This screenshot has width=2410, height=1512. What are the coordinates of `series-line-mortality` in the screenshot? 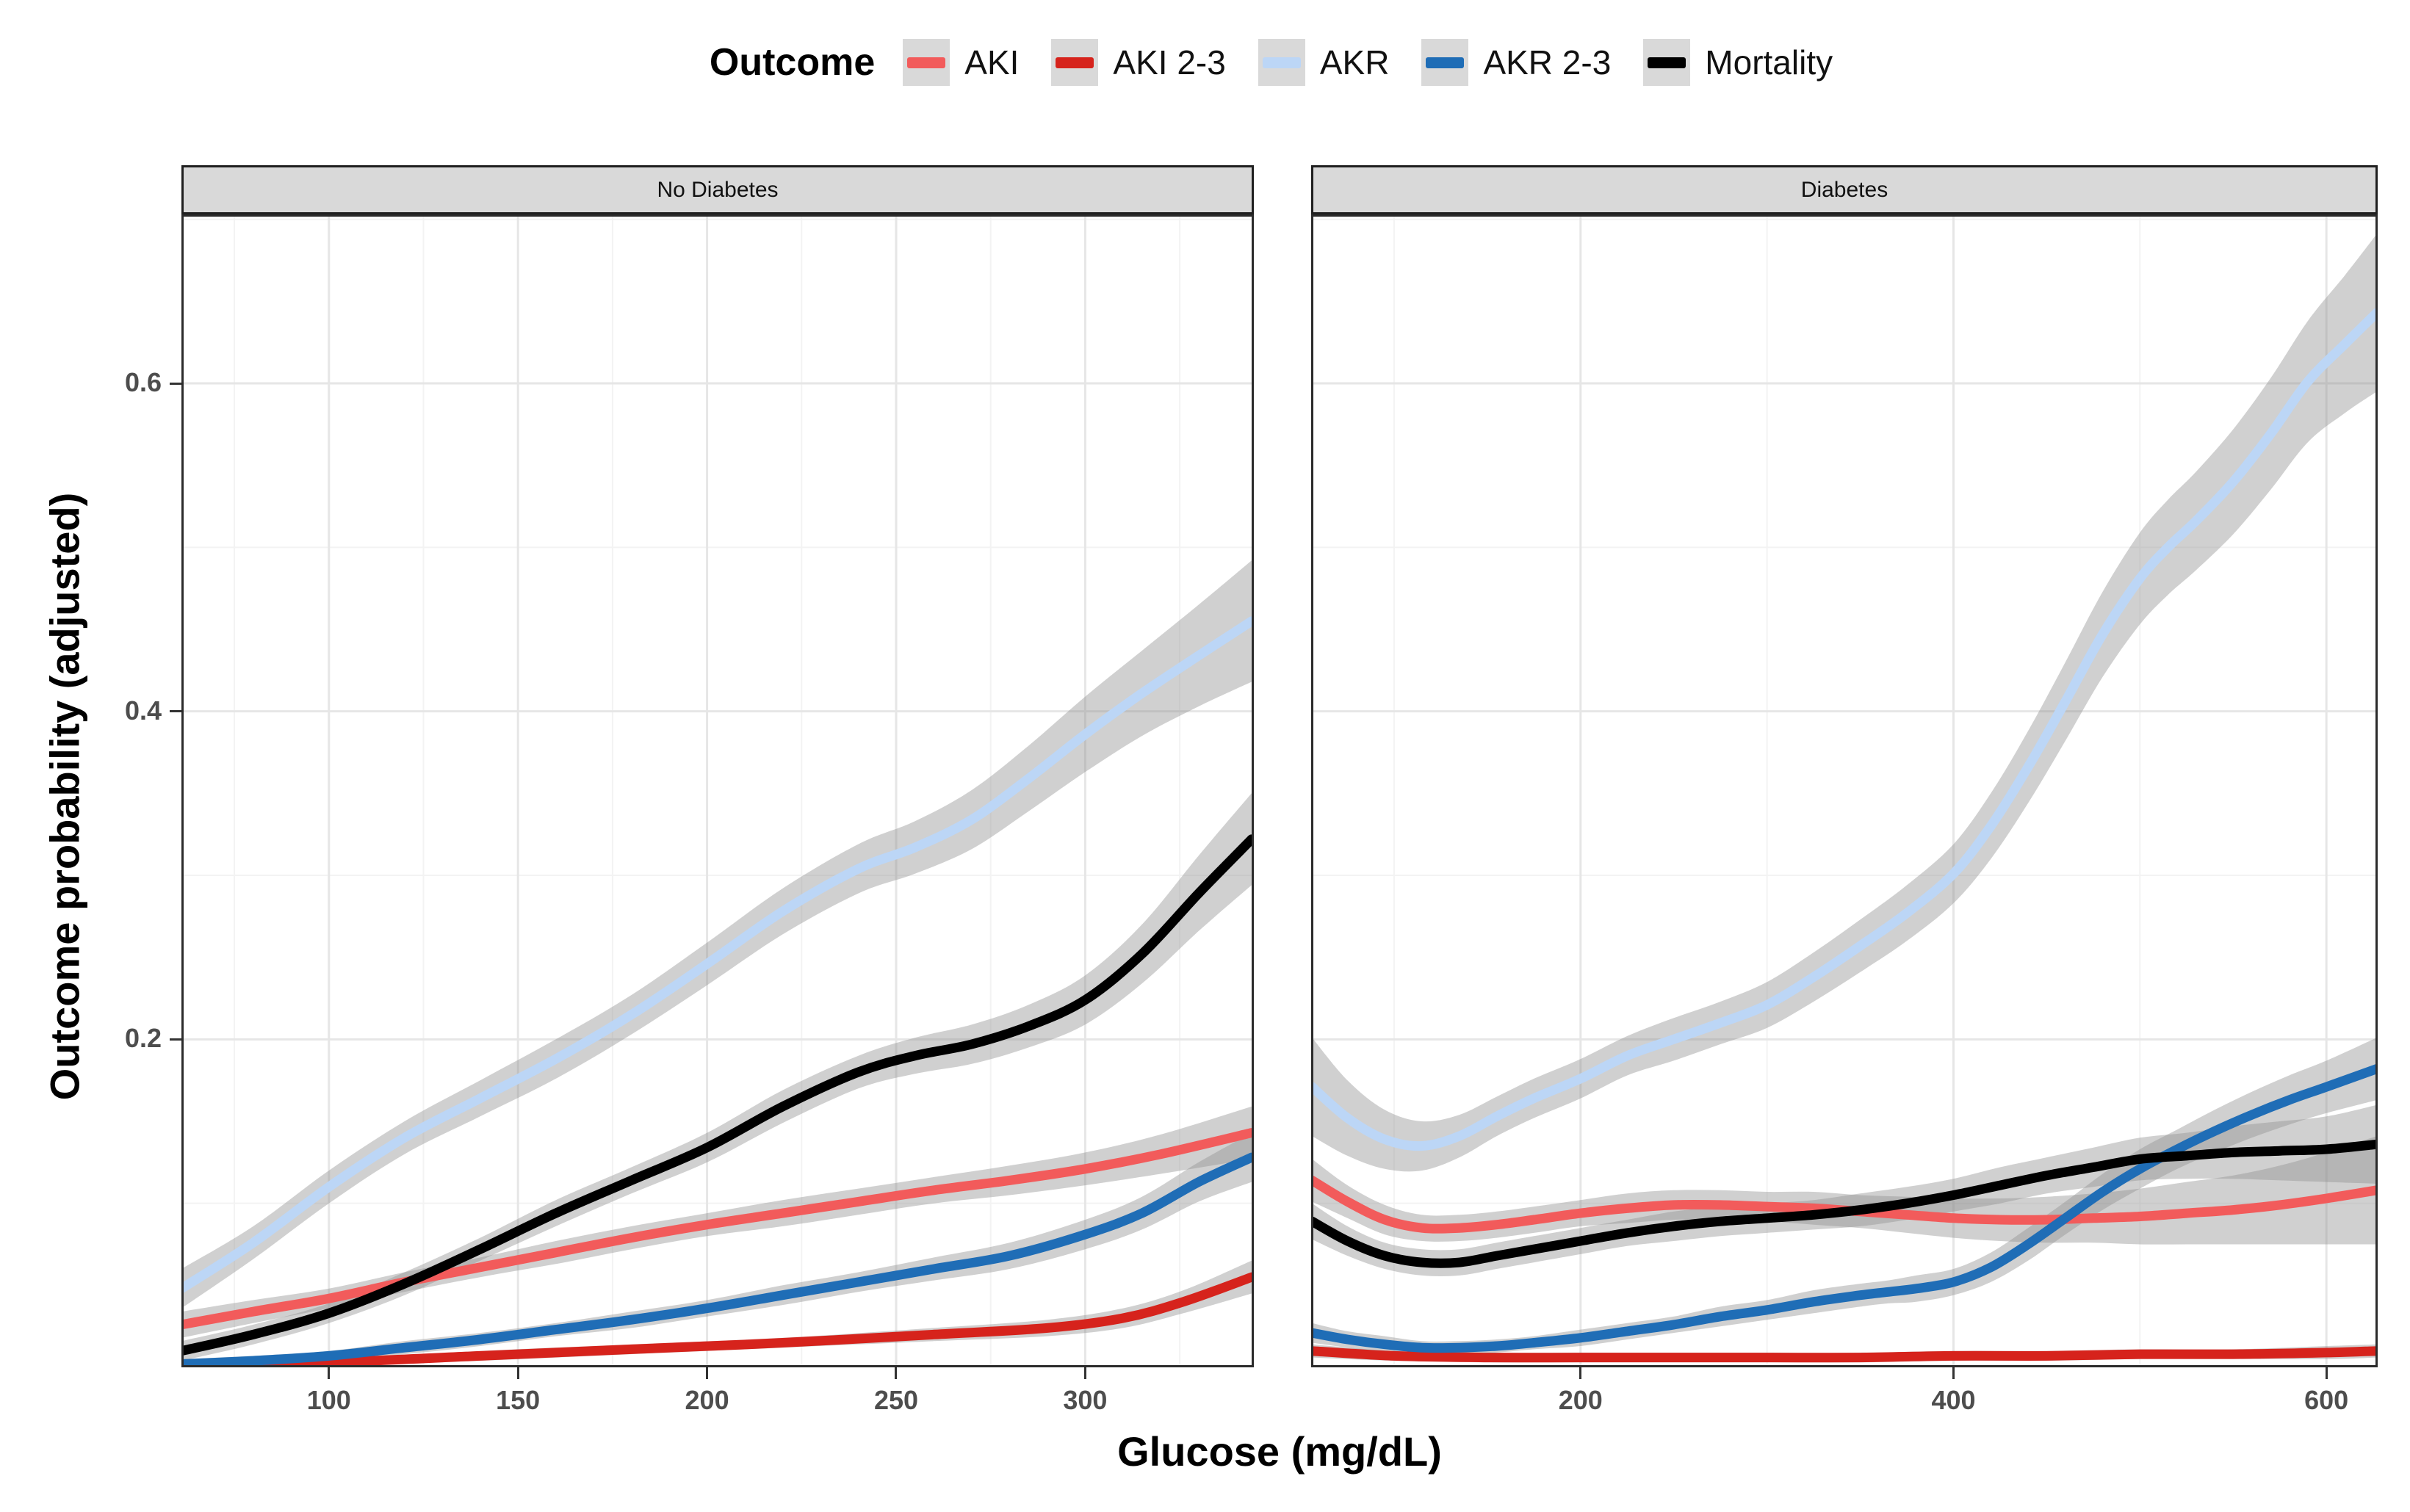 It's located at (1844, 1203).